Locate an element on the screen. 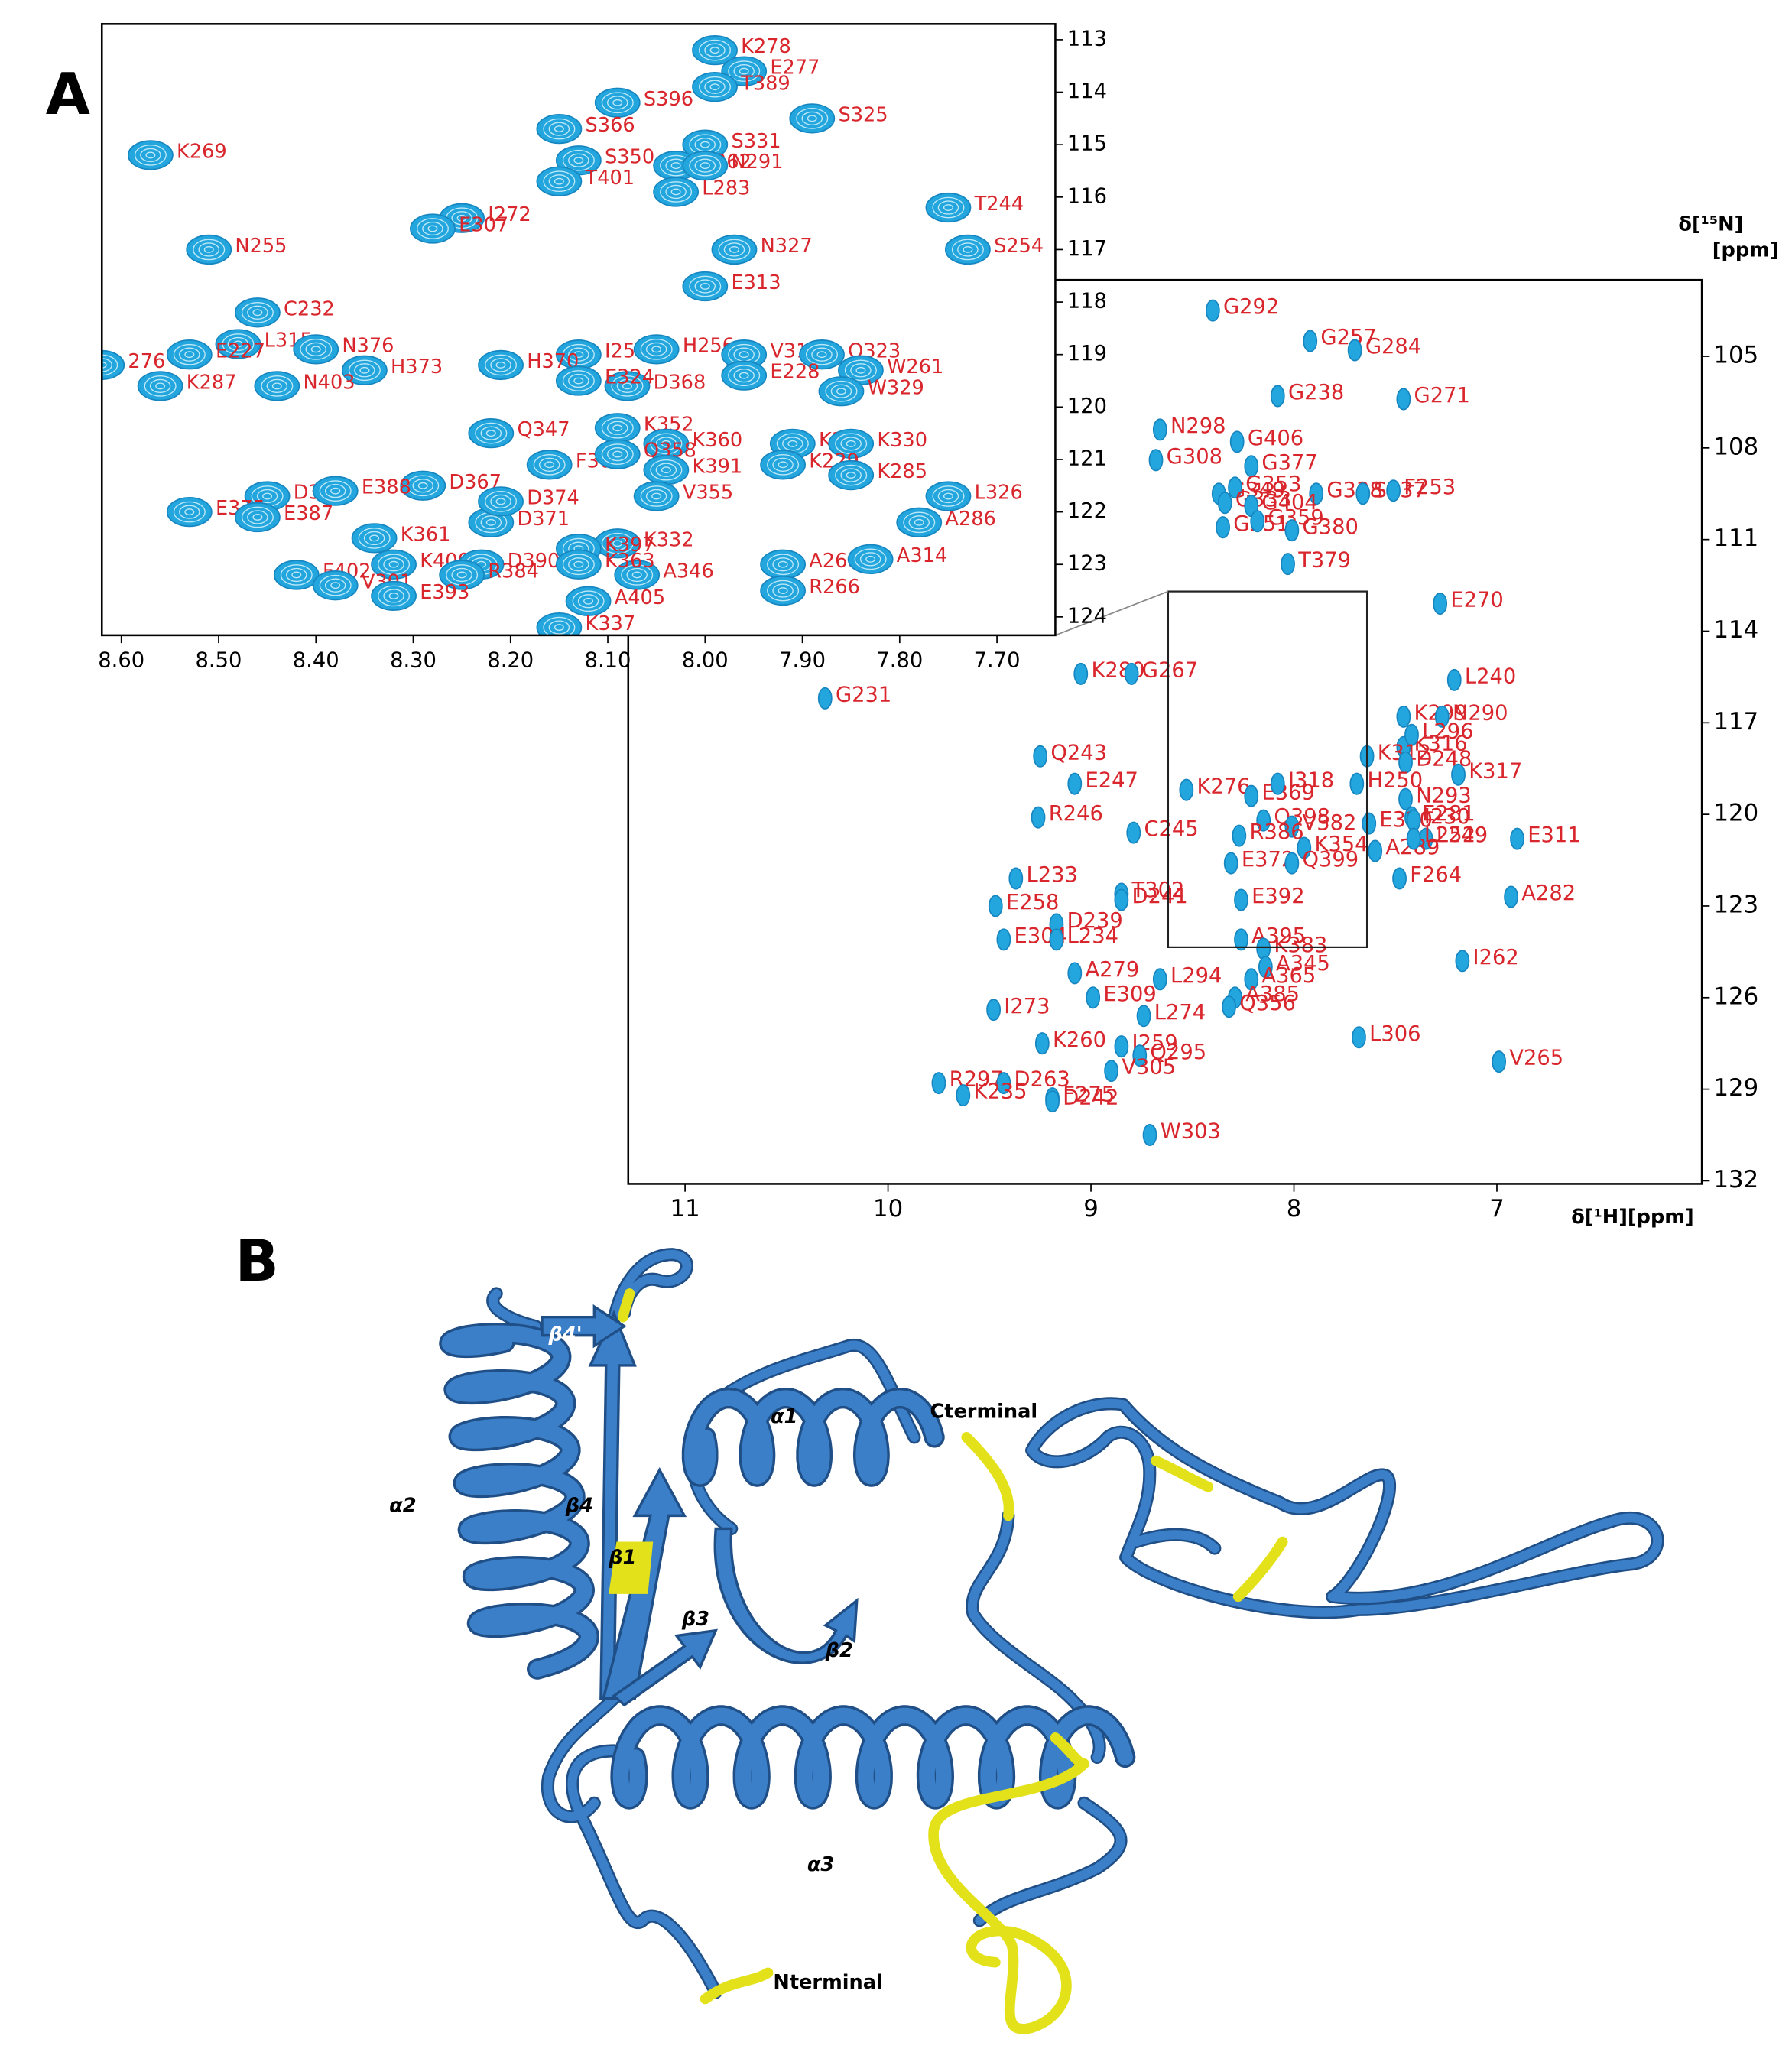 The image size is (1792, 2049). x-tick-label: 8.10 is located at coordinates (608, 661).